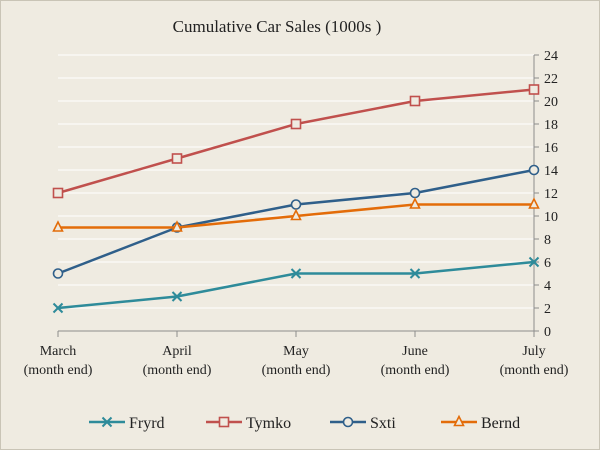 The width and height of the screenshot is (600, 460). I want to click on x-tick-label: March (month end), so click(58, 361).